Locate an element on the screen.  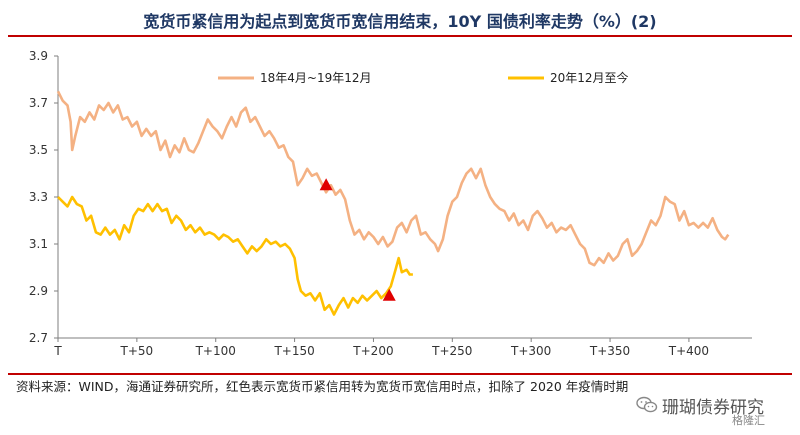
legend-label-1: 18年4月~19年12月 is located at coordinates (316, 78).